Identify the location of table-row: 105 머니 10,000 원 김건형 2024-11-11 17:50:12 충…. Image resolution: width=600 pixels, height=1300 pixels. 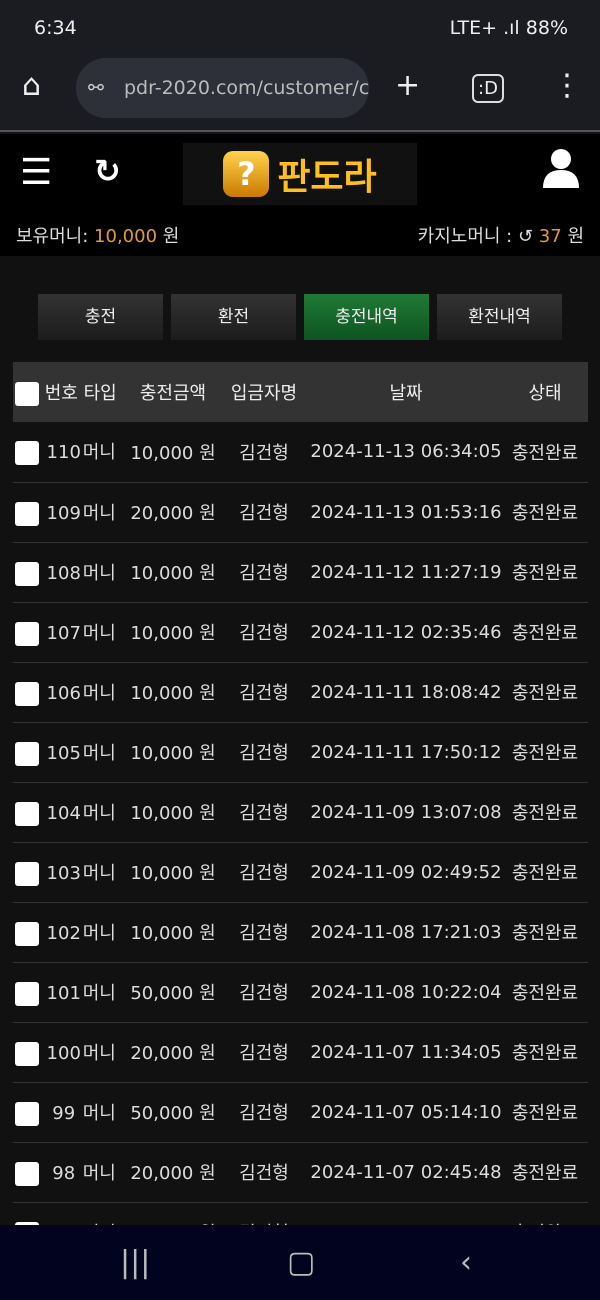
(300, 752).